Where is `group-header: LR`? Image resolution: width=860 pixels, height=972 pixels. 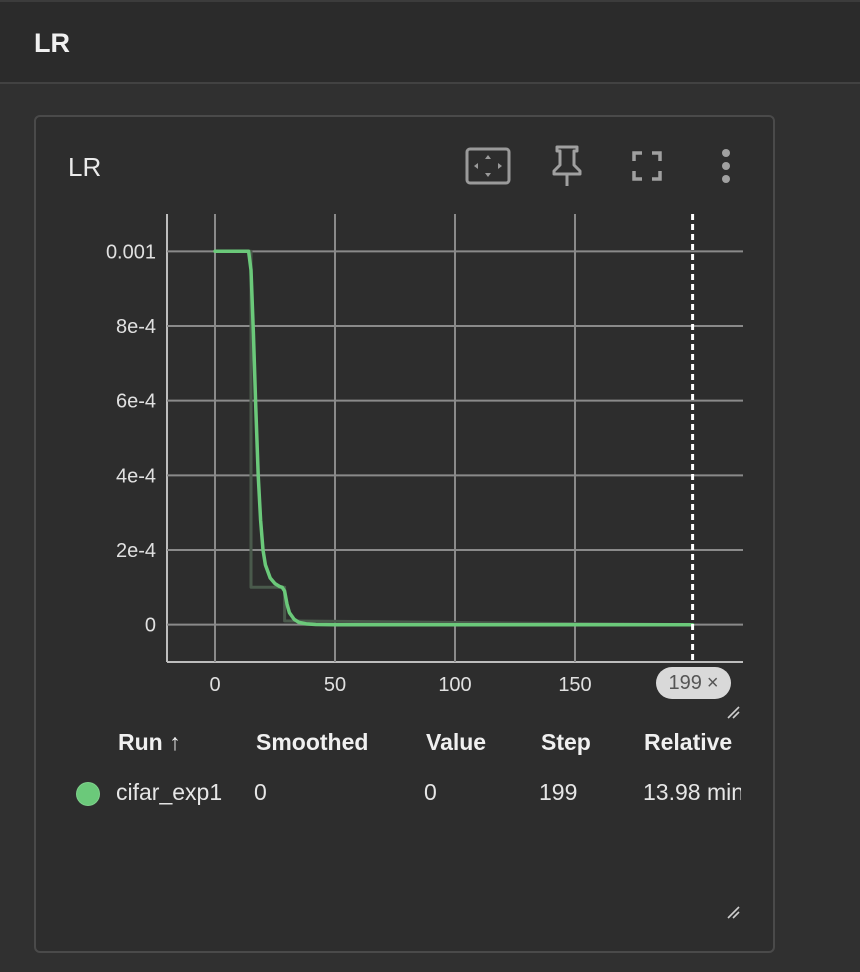
group-header: LR is located at coordinates (430, 42).